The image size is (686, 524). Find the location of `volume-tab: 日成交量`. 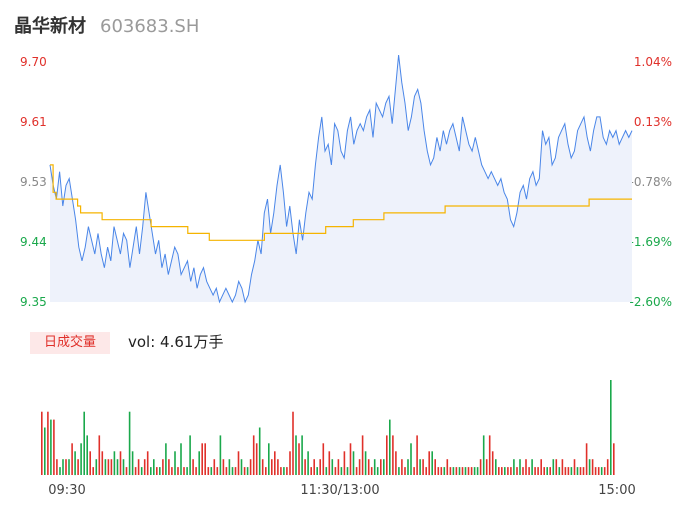

volume-tab: 日成交量 is located at coordinates (70, 343).